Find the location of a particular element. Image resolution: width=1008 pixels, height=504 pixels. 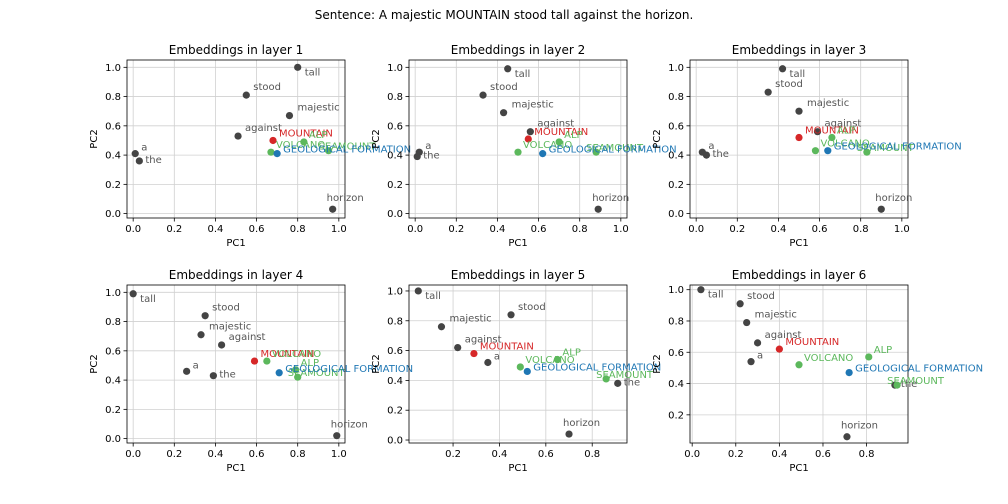

chart-title: Embeddings in layer 1 is located at coordinates (236, 50).